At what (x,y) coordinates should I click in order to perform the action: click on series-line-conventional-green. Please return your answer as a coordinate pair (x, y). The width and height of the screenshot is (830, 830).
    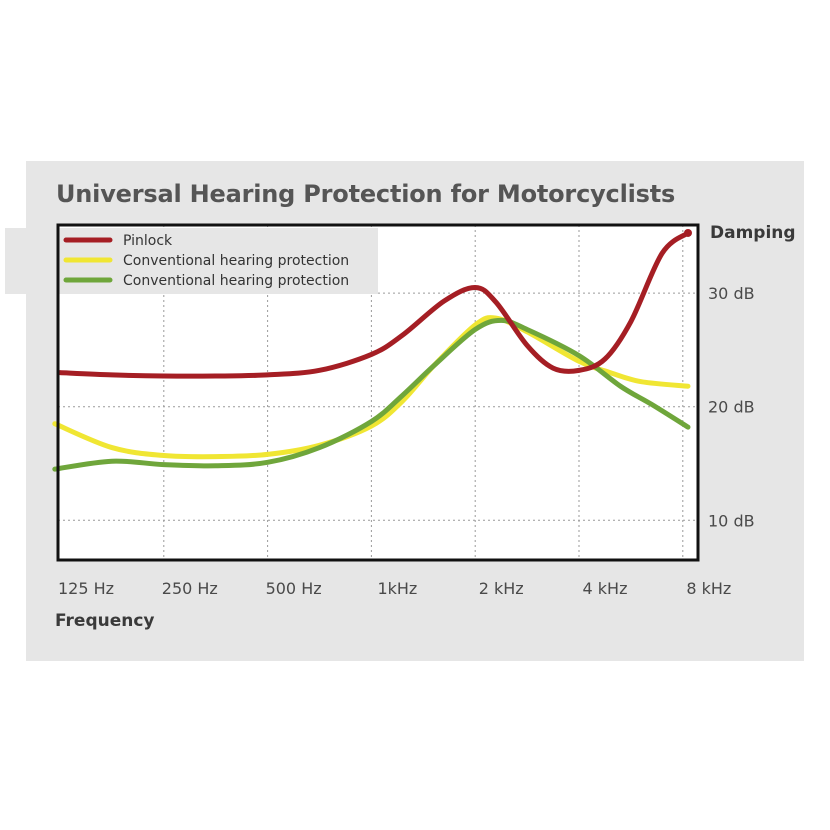
    Looking at the image, I should click on (371, 394).